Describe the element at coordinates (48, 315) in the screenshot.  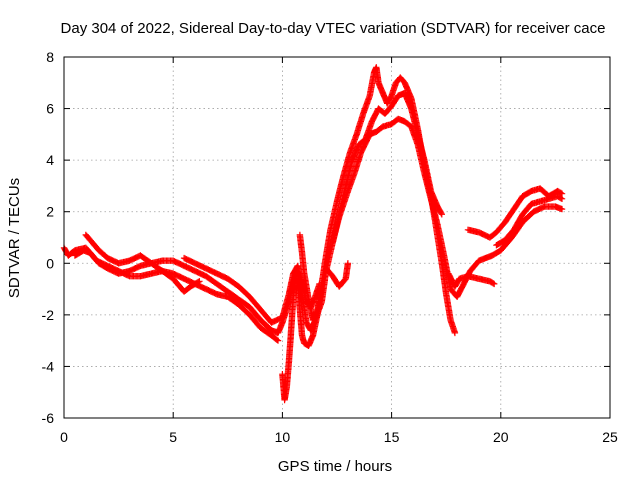
I see `y-tick-label: -2` at that location.